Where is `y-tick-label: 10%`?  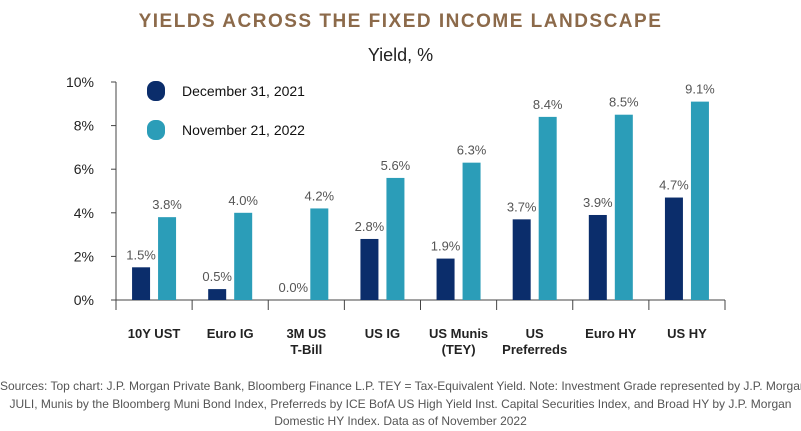
y-tick-label: 10% is located at coordinates (80, 82).